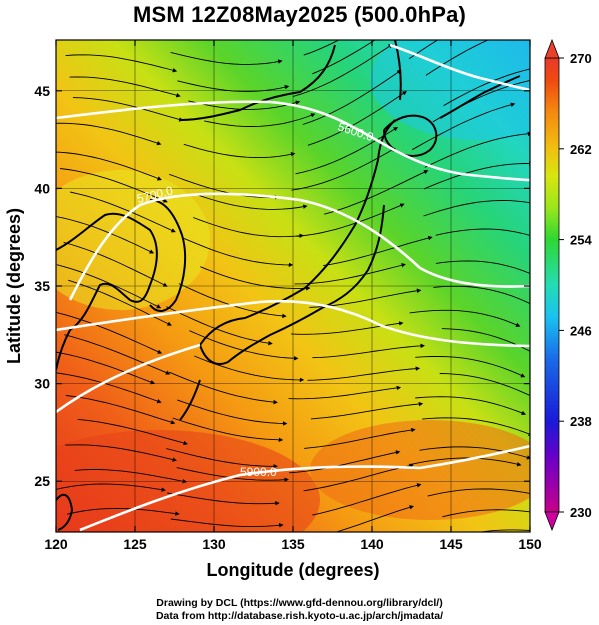  Describe the element at coordinates (299, 14) in the screenshot. I see `chart-title: MSM 12Z08May2025 (500.0hPa)` at that location.